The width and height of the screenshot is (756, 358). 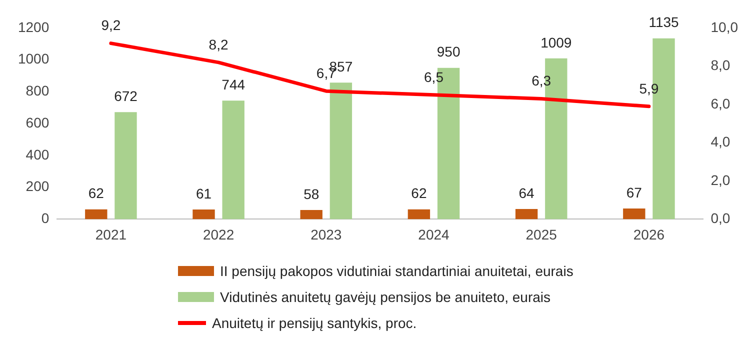 What do you see at coordinates (720, 103) in the screenshot?
I see `y2-tick-label: 6,0` at bounding box center [720, 103].